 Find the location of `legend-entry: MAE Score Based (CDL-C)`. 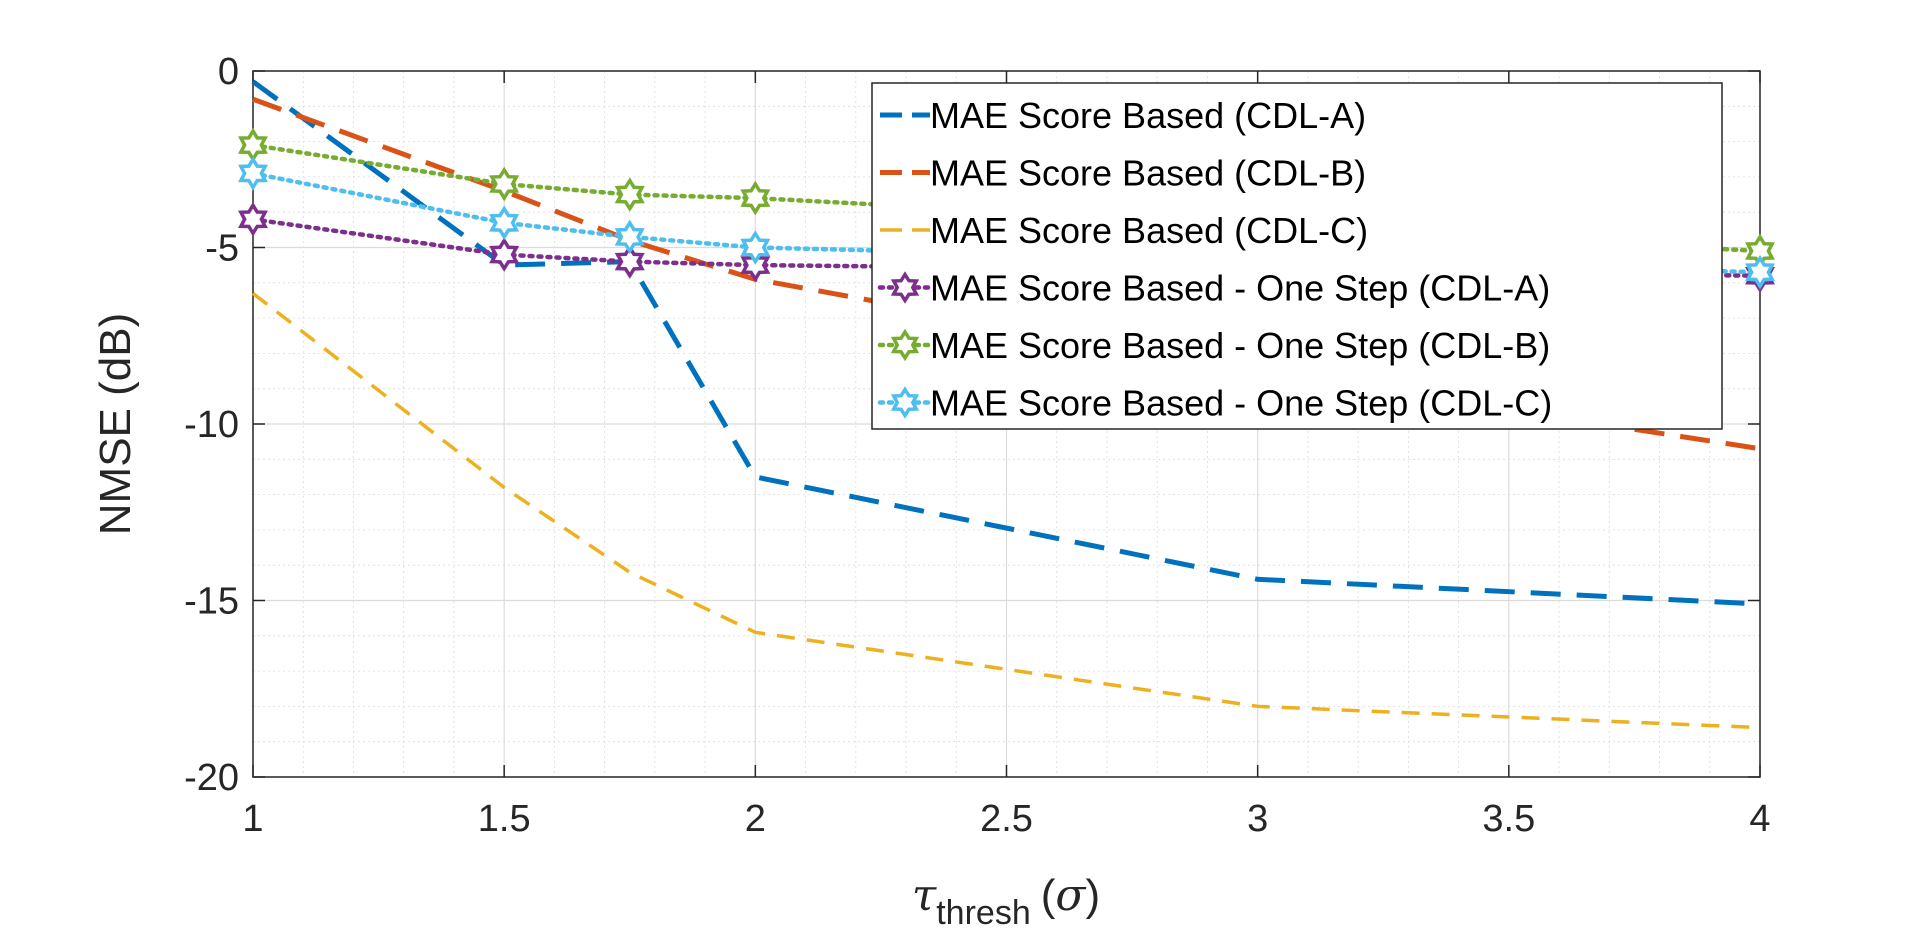

legend-entry: MAE Score Based (CDL-C) is located at coordinates (1124, 230).